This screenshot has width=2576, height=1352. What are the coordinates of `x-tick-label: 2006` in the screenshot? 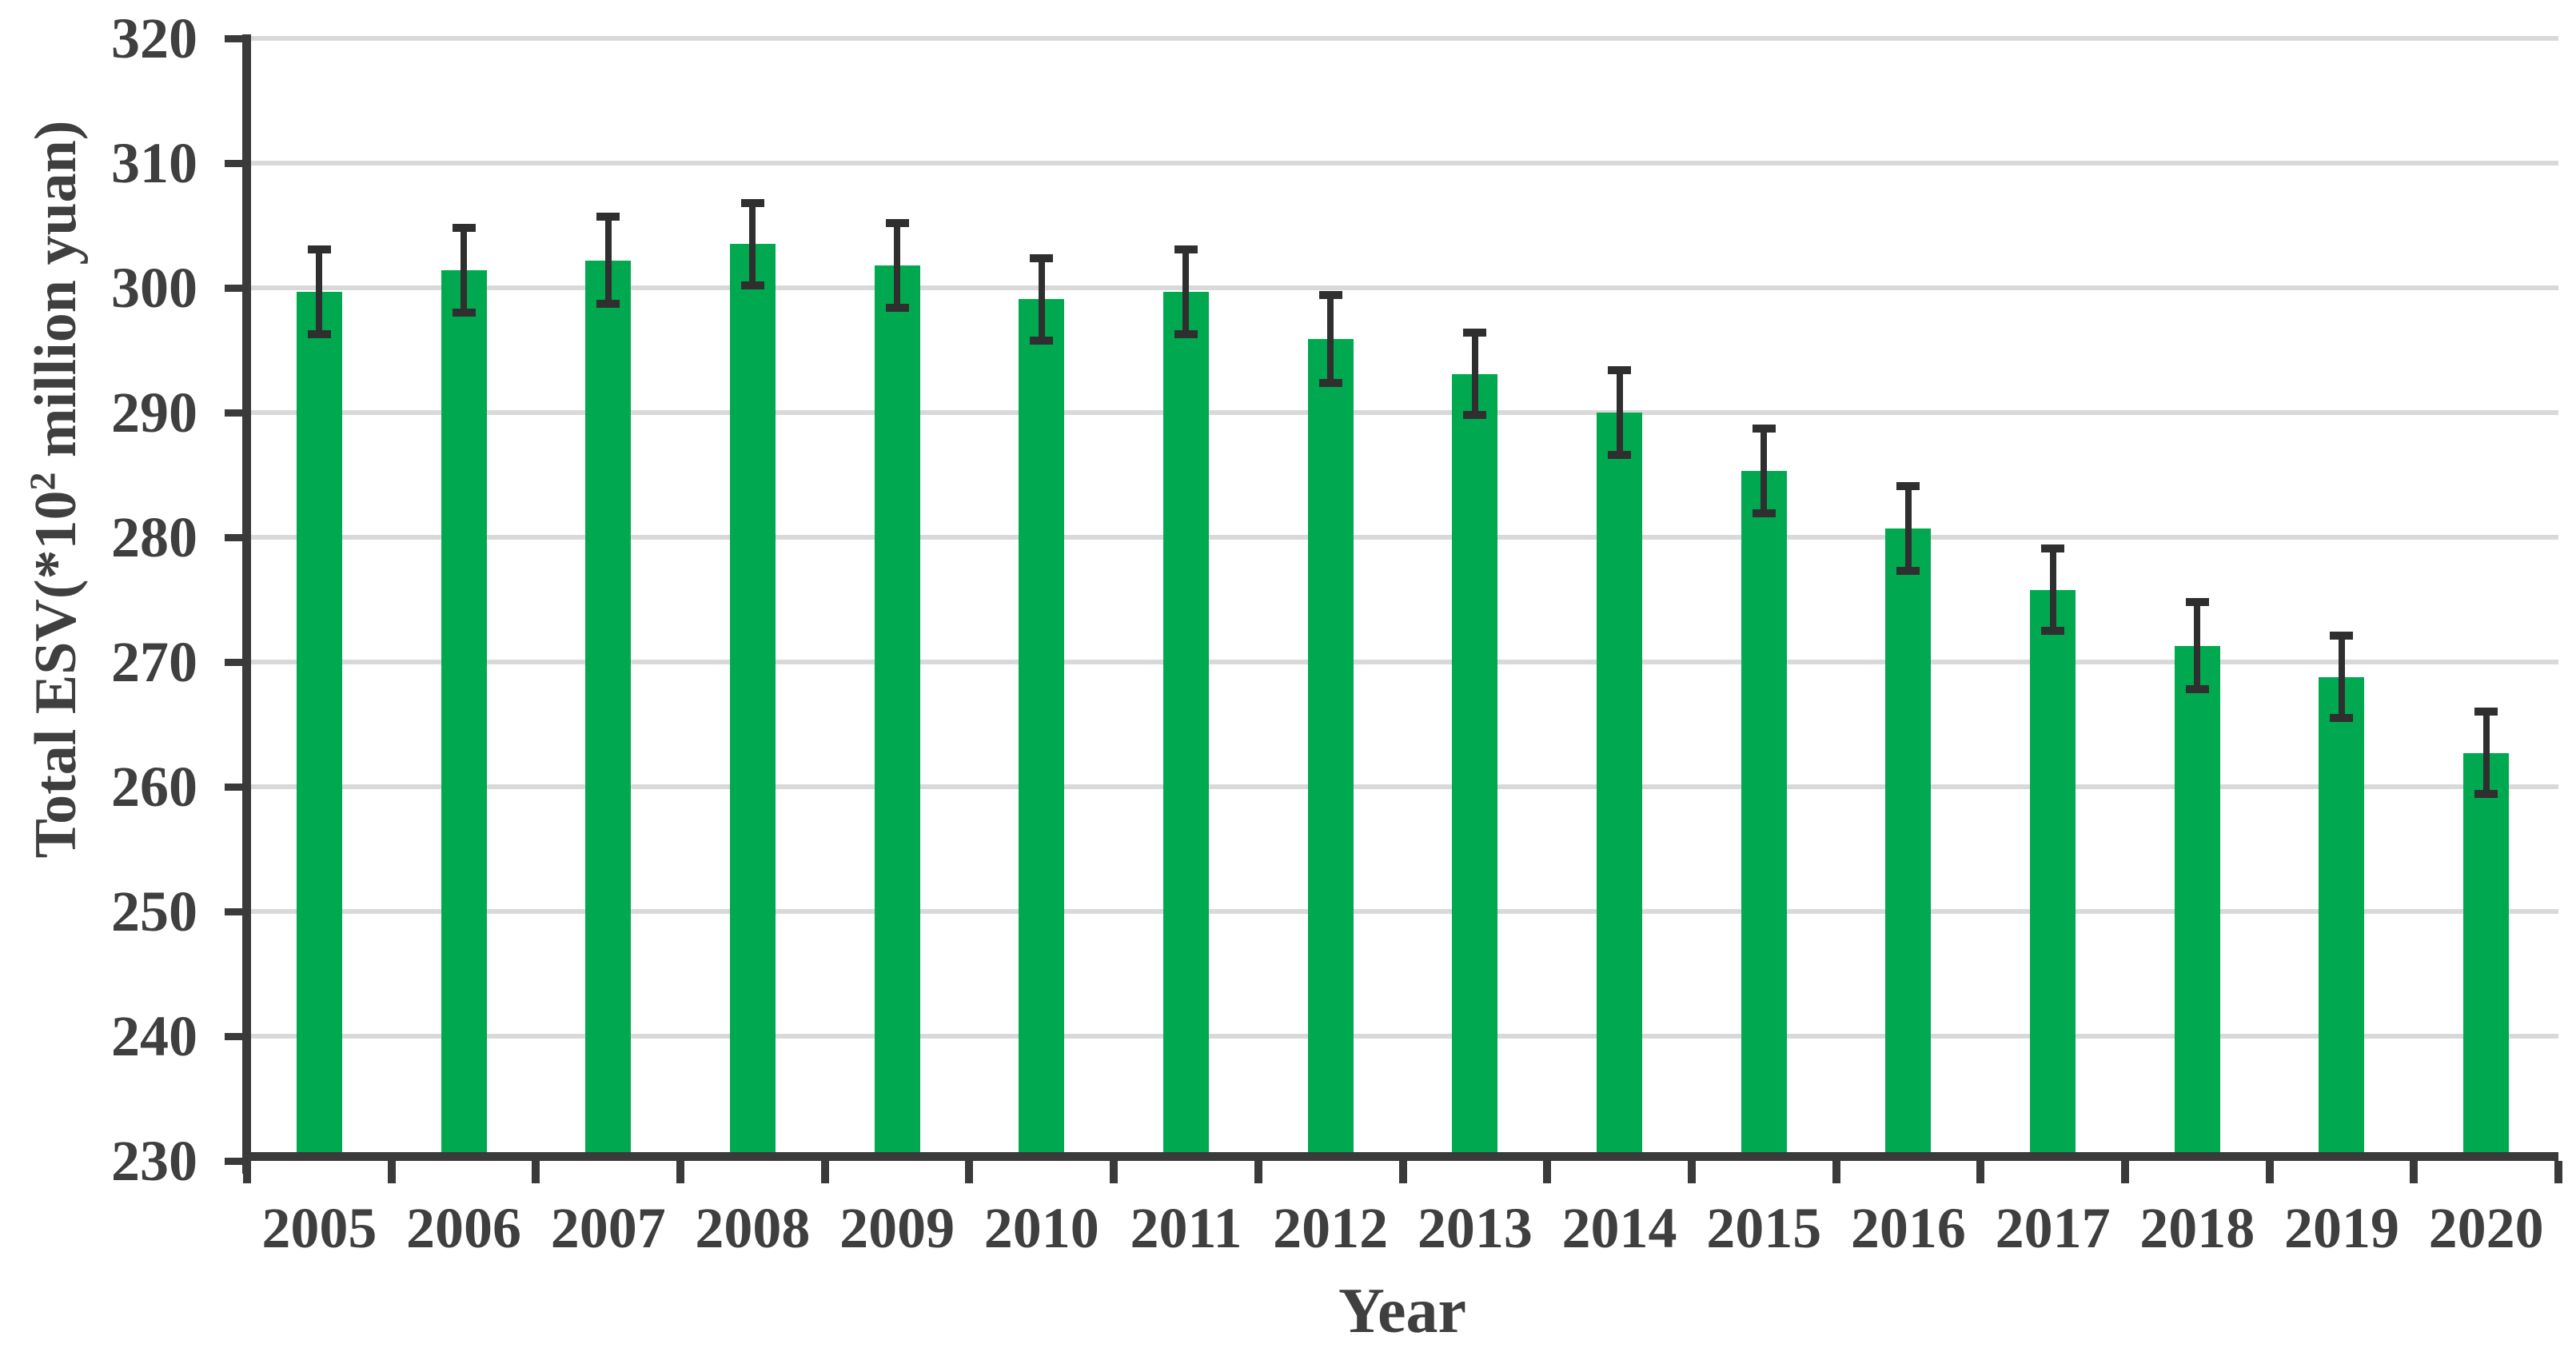 It's located at (464, 1228).